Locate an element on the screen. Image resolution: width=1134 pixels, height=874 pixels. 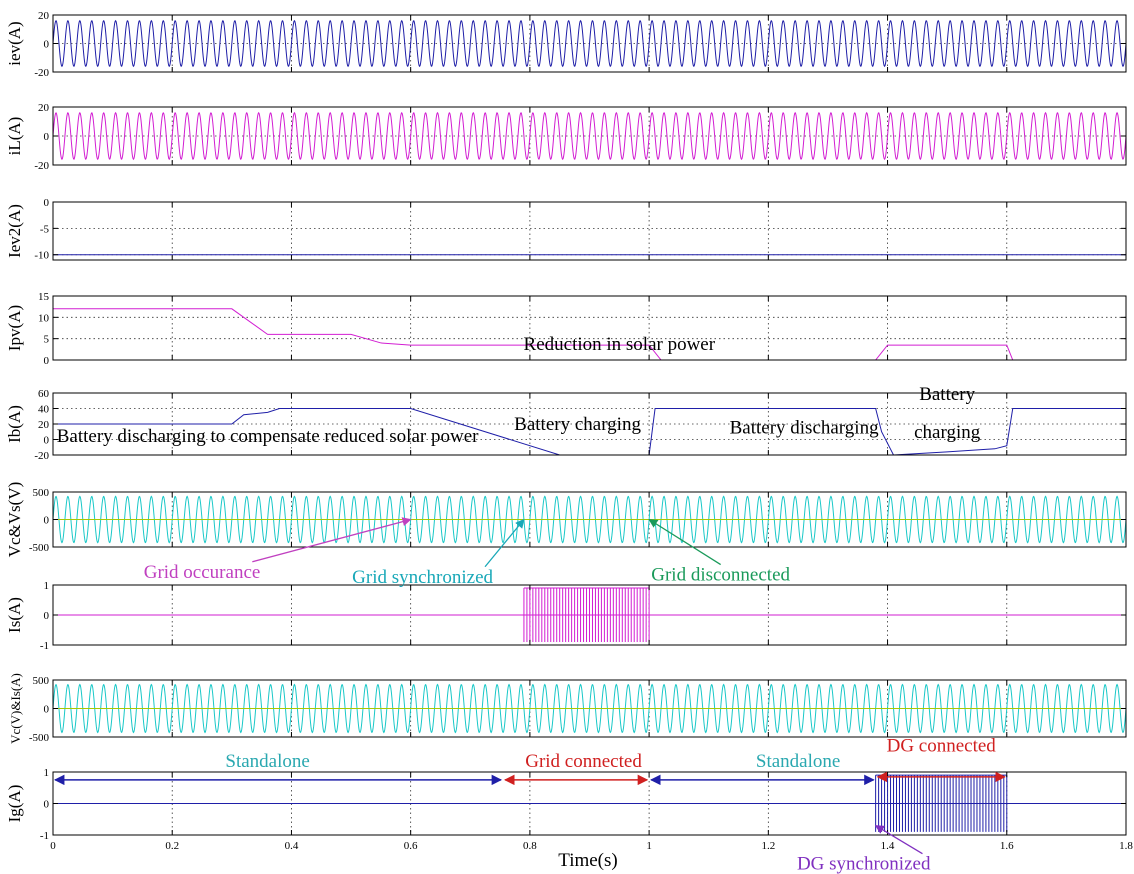
subplot-ig: 10-10 0.2 0.4 0.6 0.8 1 1.2 1.4 1.6 1.8Ig(A) is located at coordinates (569, 809).